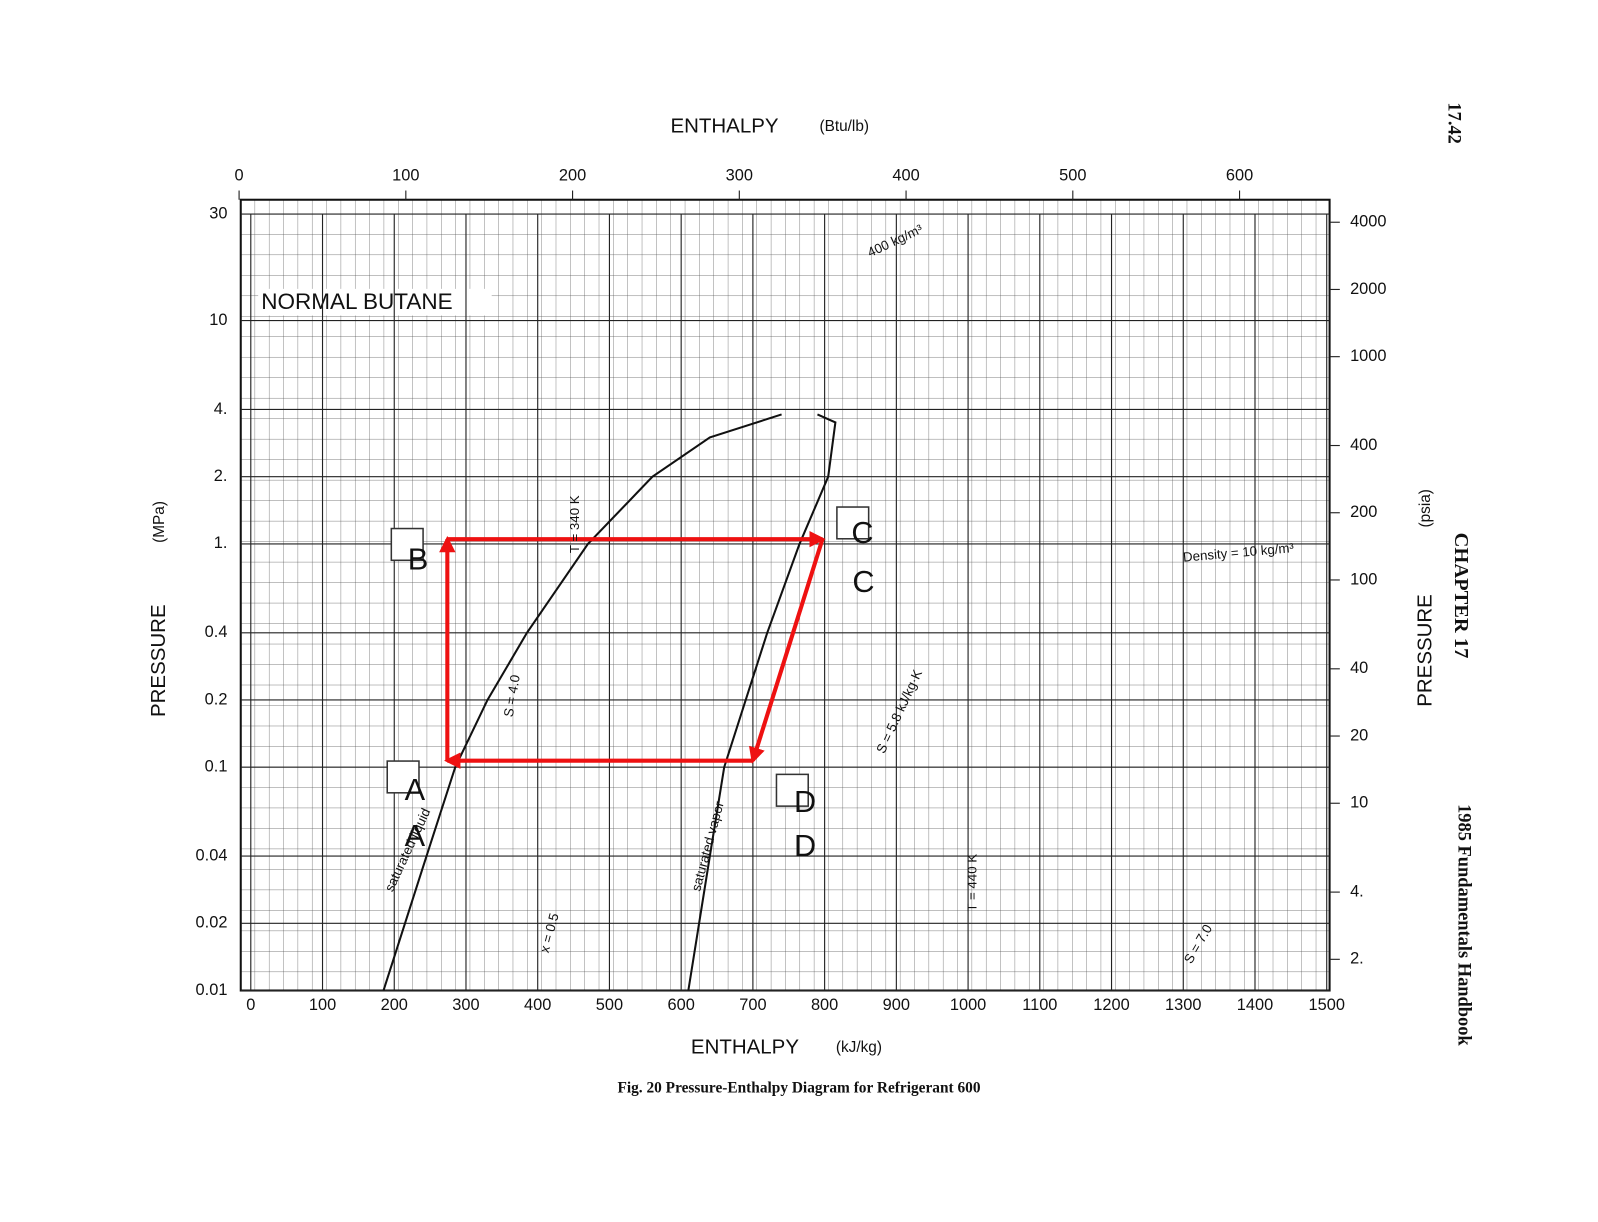 This screenshot has width=1598, height=1222. What do you see at coordinates (322, 1005) in the screenshot?
I see `x-tick-label: 100` at bounding box center [322, 1005].